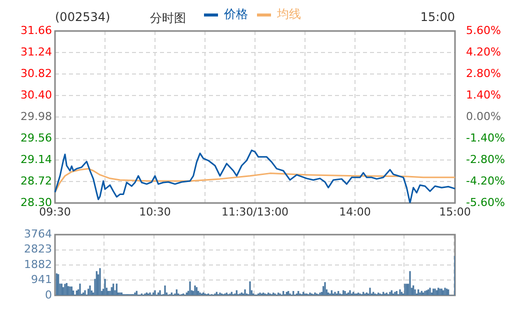 Image resolution: width=505 pixels, height=330 pixels. I want to click on y-tick-label: 0, so click(48, 295).